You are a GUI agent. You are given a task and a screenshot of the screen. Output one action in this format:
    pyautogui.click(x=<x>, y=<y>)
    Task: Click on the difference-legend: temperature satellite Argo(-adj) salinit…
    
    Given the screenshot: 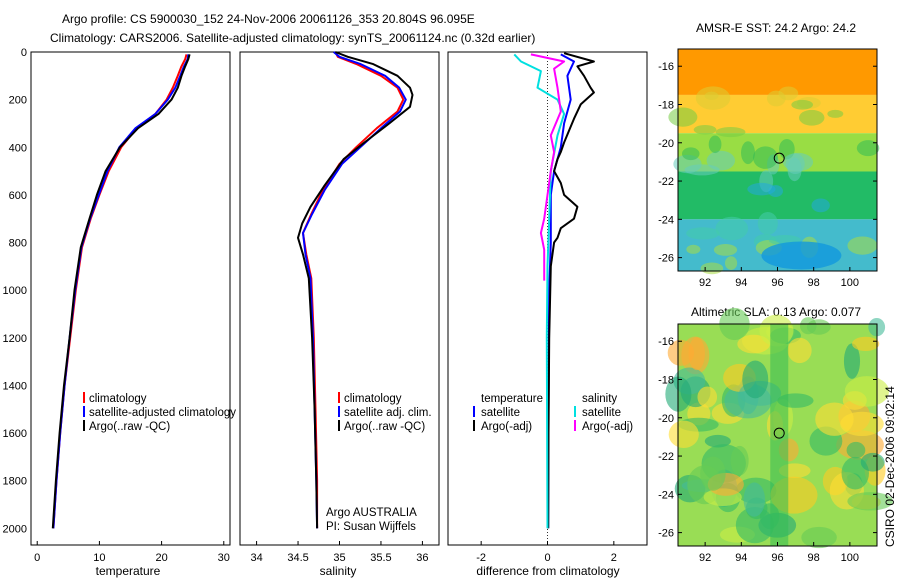 What is the action you would take?
    pyautogui.click(x=553, y=413)
    